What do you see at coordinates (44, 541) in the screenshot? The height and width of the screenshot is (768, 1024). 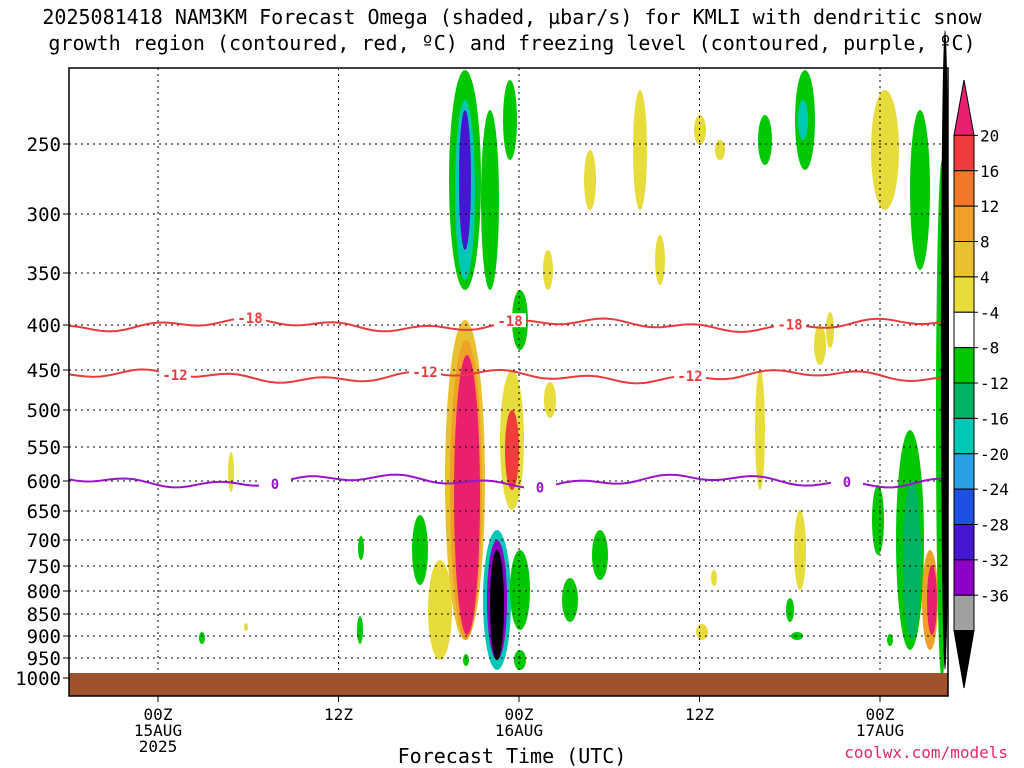 I see `y-tick-label: 700` at bounding box center [44, 541].